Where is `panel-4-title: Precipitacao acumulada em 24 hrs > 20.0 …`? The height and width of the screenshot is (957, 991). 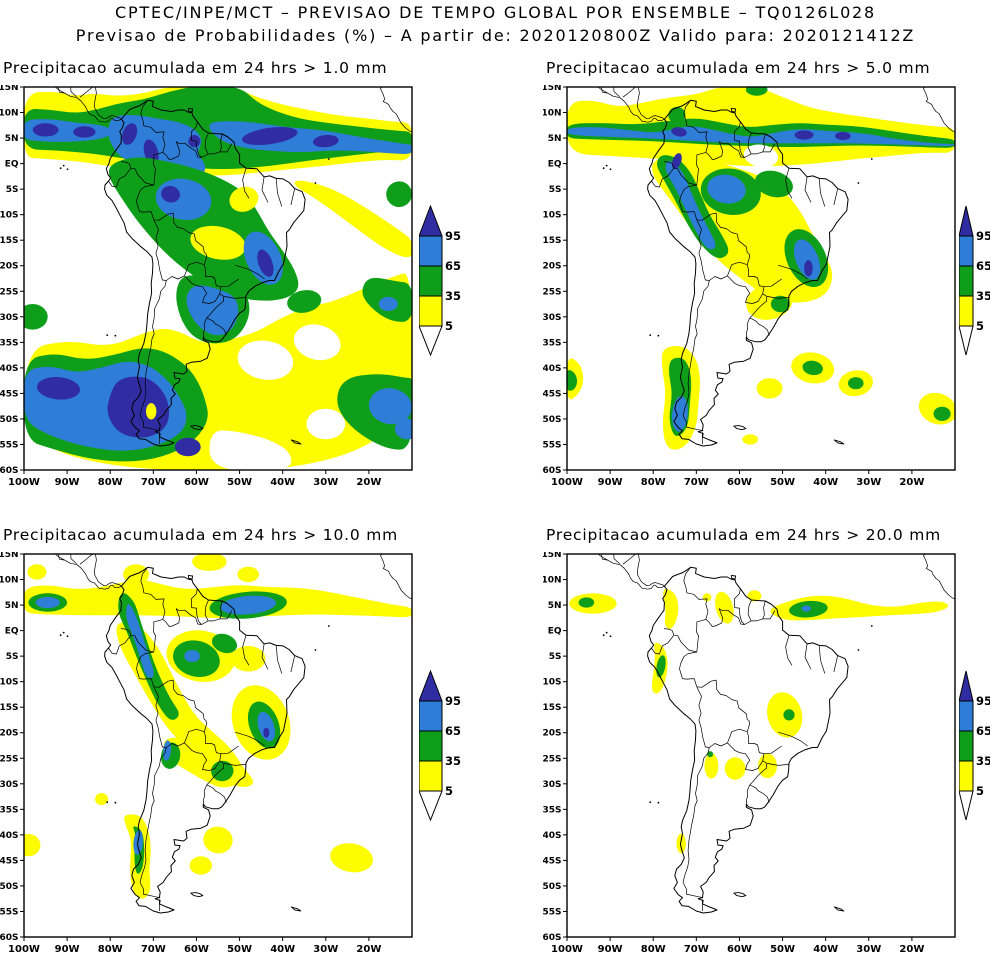
panel-4-title: Precipitacao acumulada em 24 hrs > 20.0 … is located at coordinates (744, 535).